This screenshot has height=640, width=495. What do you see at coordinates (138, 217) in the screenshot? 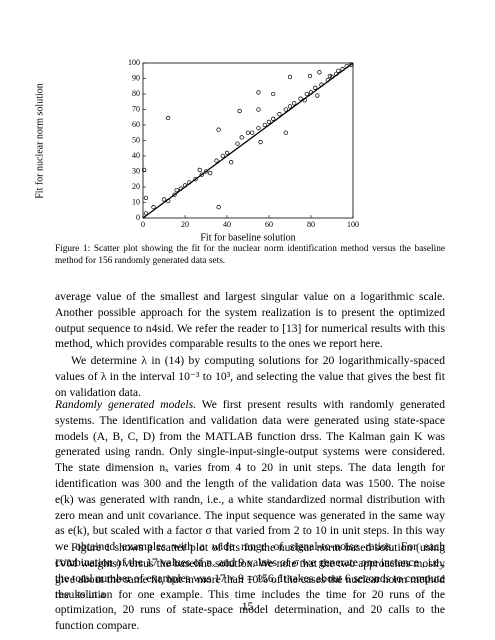
I see `y-tick-label: 0` at bounding box center [138, 217].